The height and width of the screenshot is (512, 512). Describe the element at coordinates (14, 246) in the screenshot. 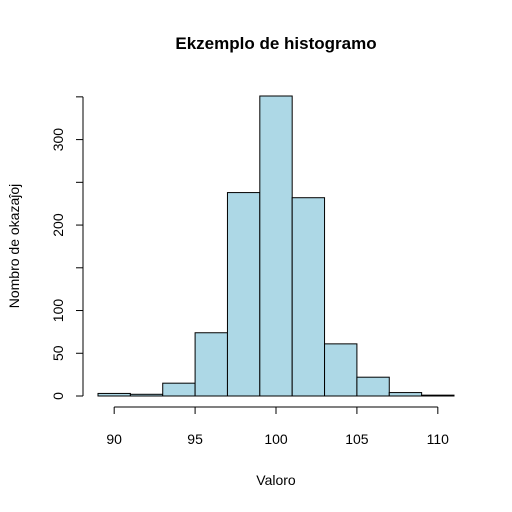

I see `y-axis-label: Nombro de okazaĵoj` at that location.